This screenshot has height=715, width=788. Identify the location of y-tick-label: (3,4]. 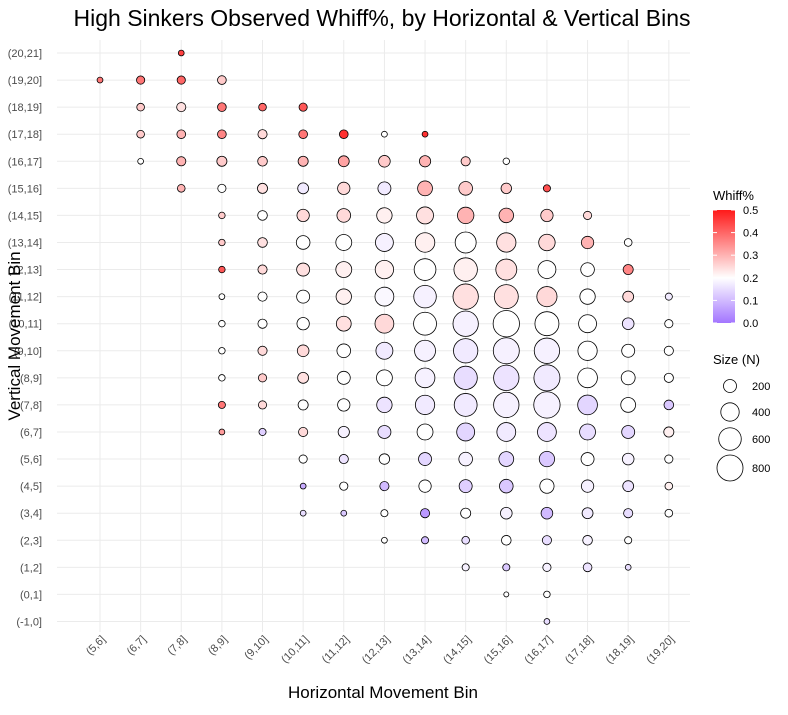
(31, 514).